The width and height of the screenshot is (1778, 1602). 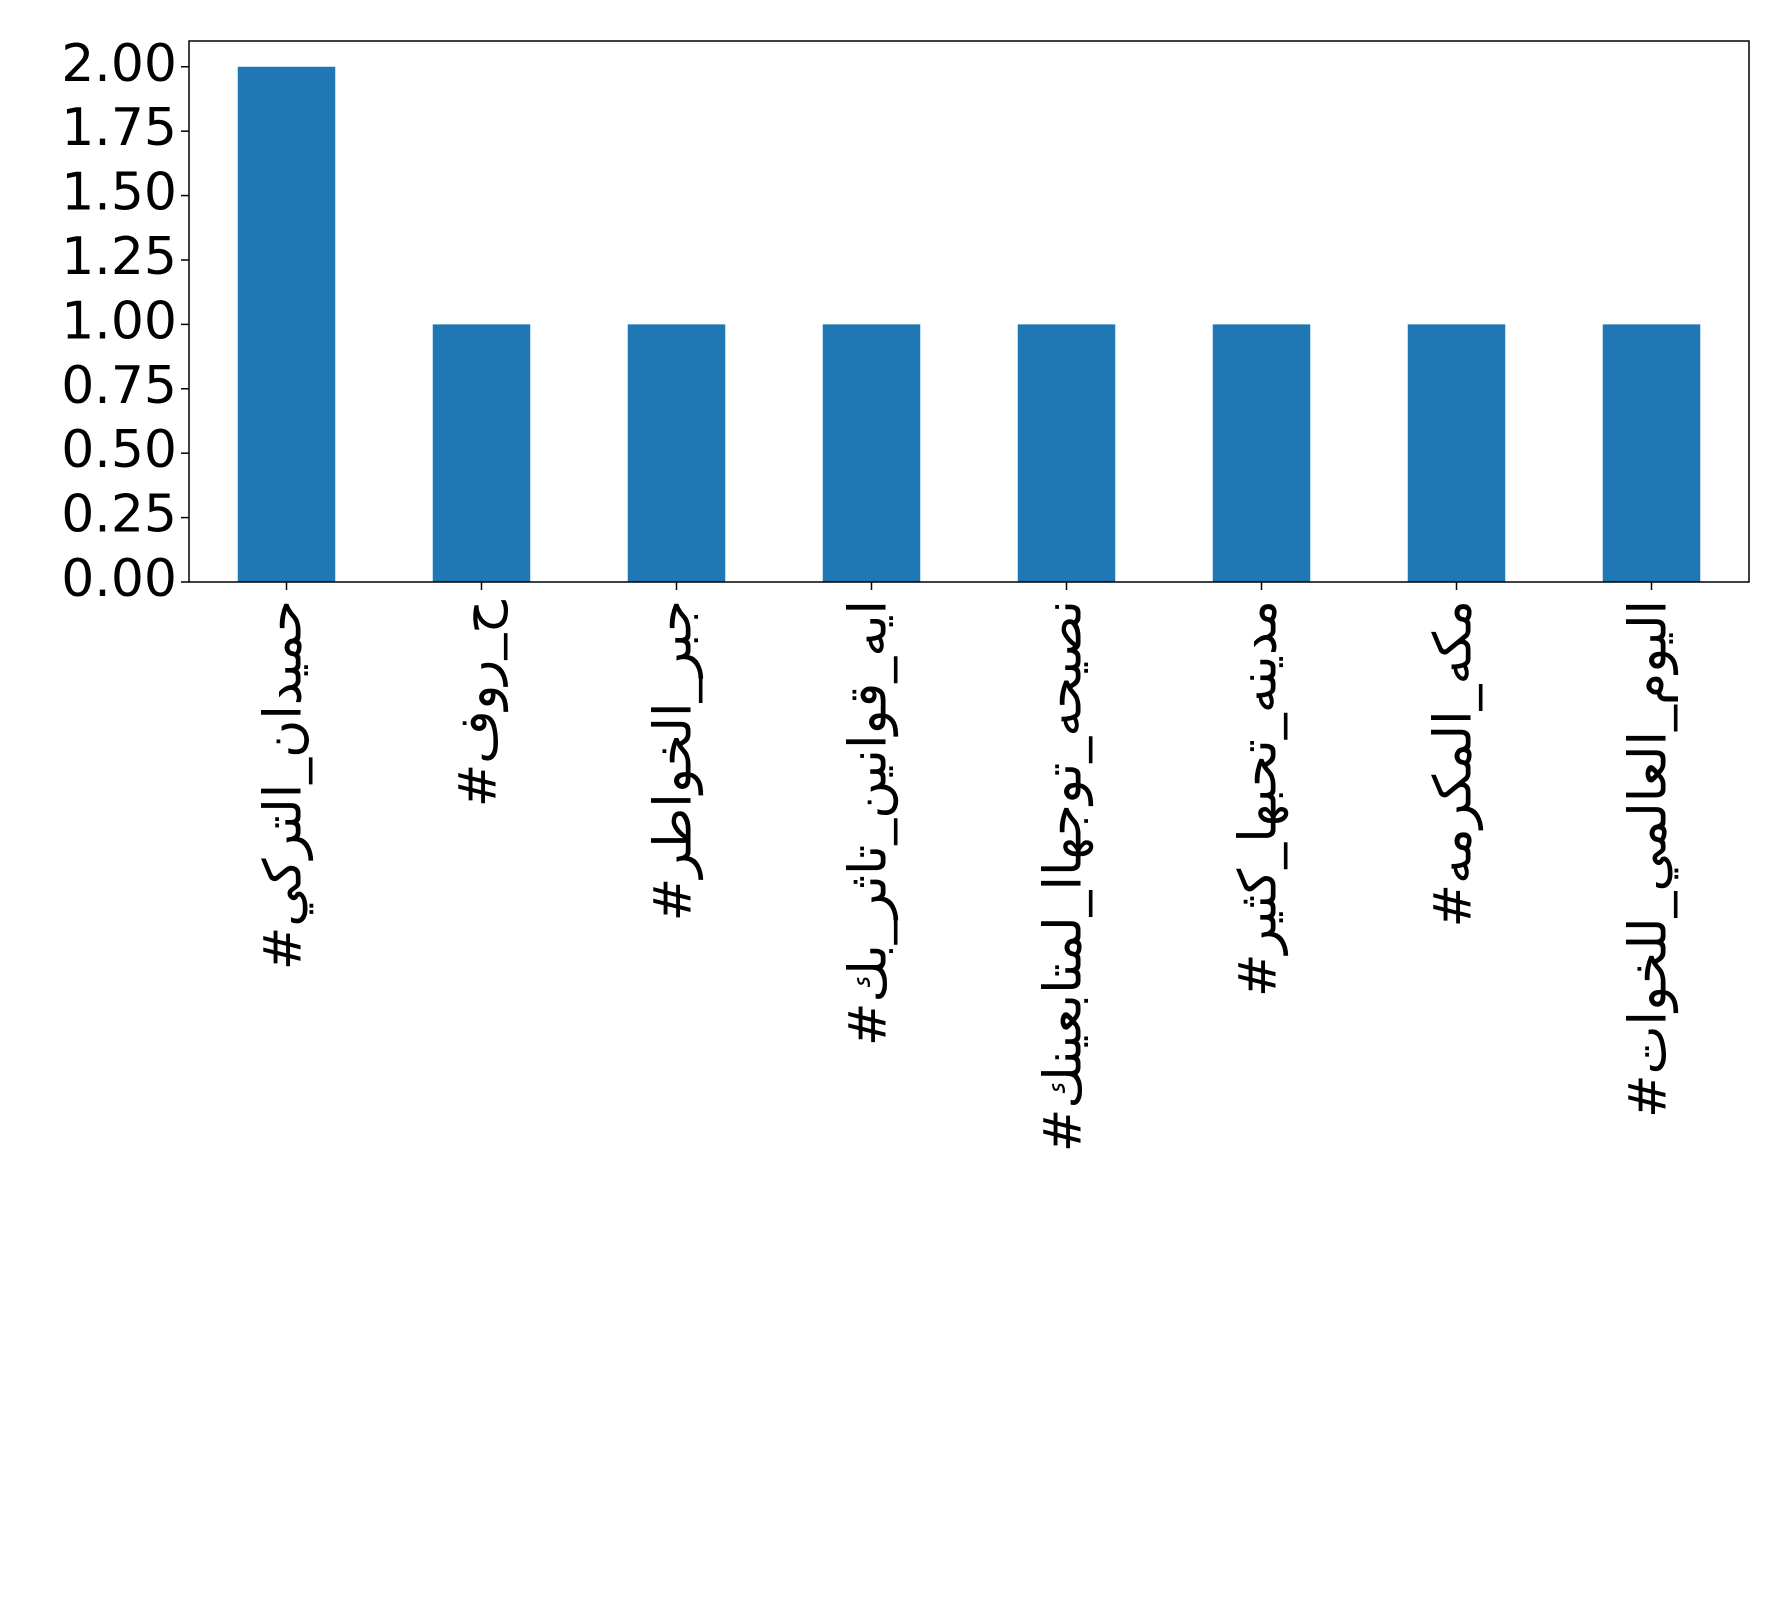 What do you see at coordinates (1454, 764) in the screenshot?
I see `x-tick-label: #مكه_المكرمه` at bounding box center [1454, 764].